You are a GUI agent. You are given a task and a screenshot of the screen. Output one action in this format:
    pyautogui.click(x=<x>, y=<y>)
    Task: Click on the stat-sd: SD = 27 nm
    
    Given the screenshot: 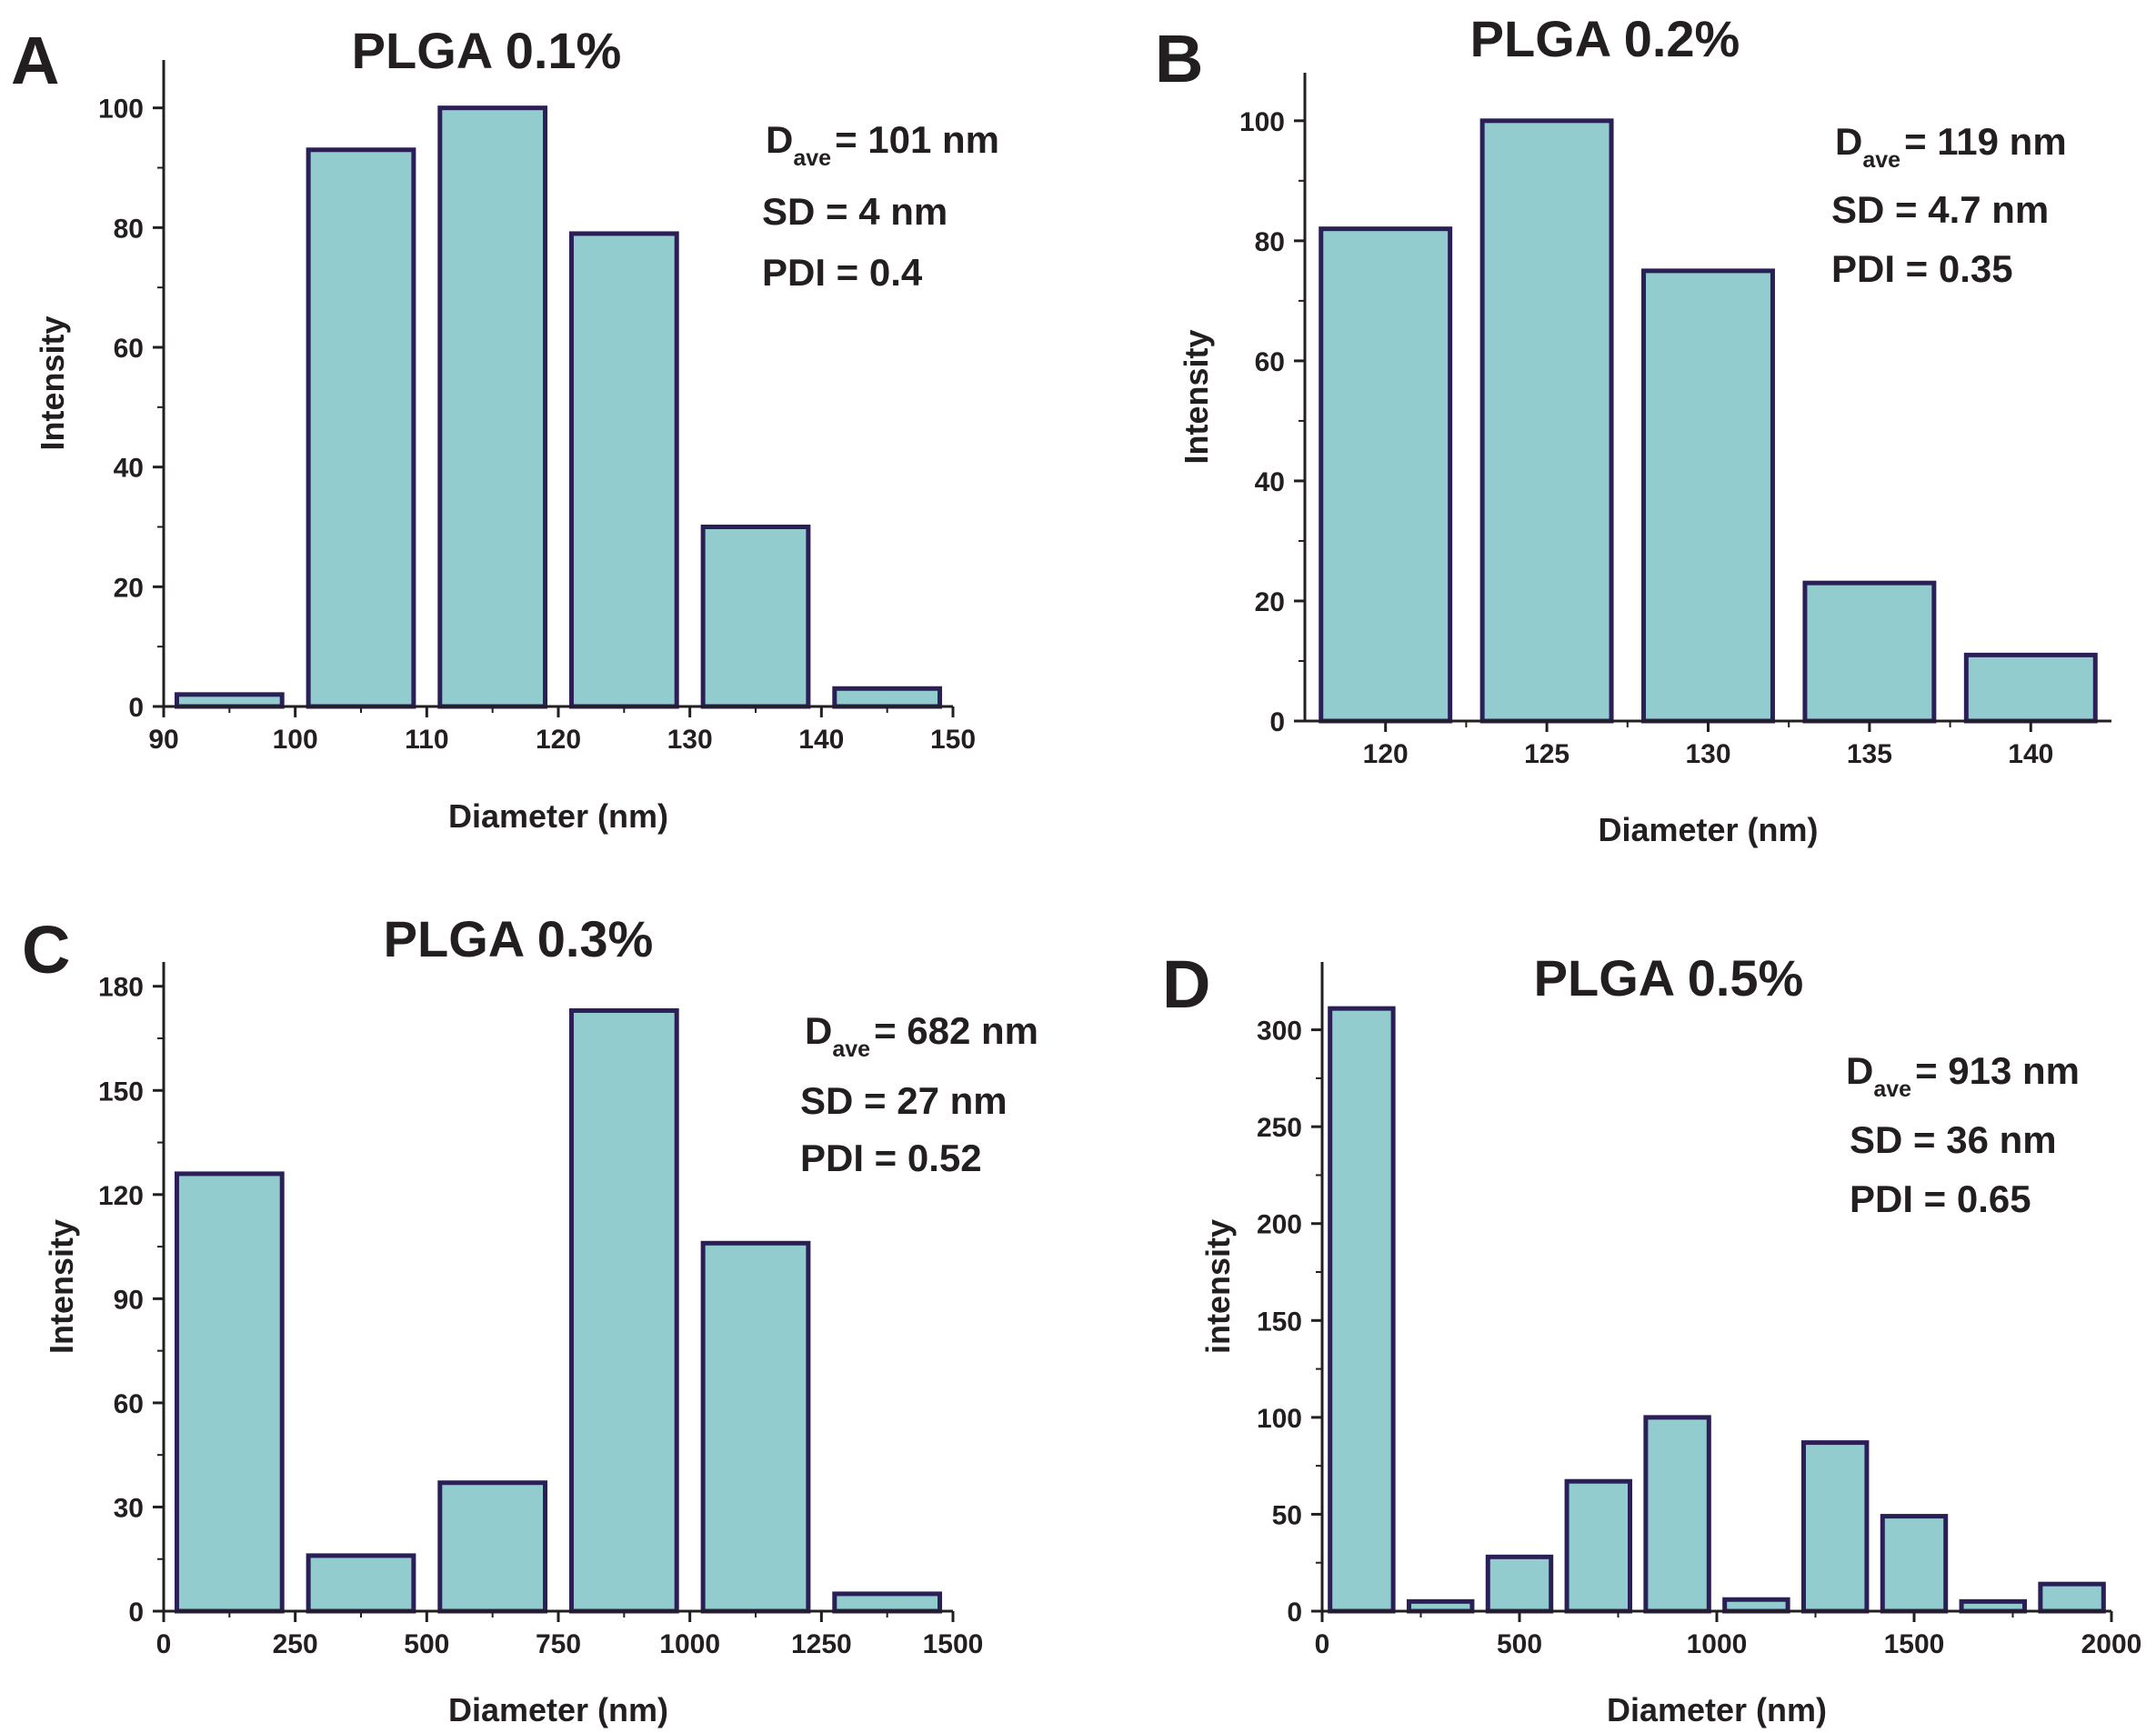 What is the action you would take?
    pyautogui.click(x=904, y=1100)
    